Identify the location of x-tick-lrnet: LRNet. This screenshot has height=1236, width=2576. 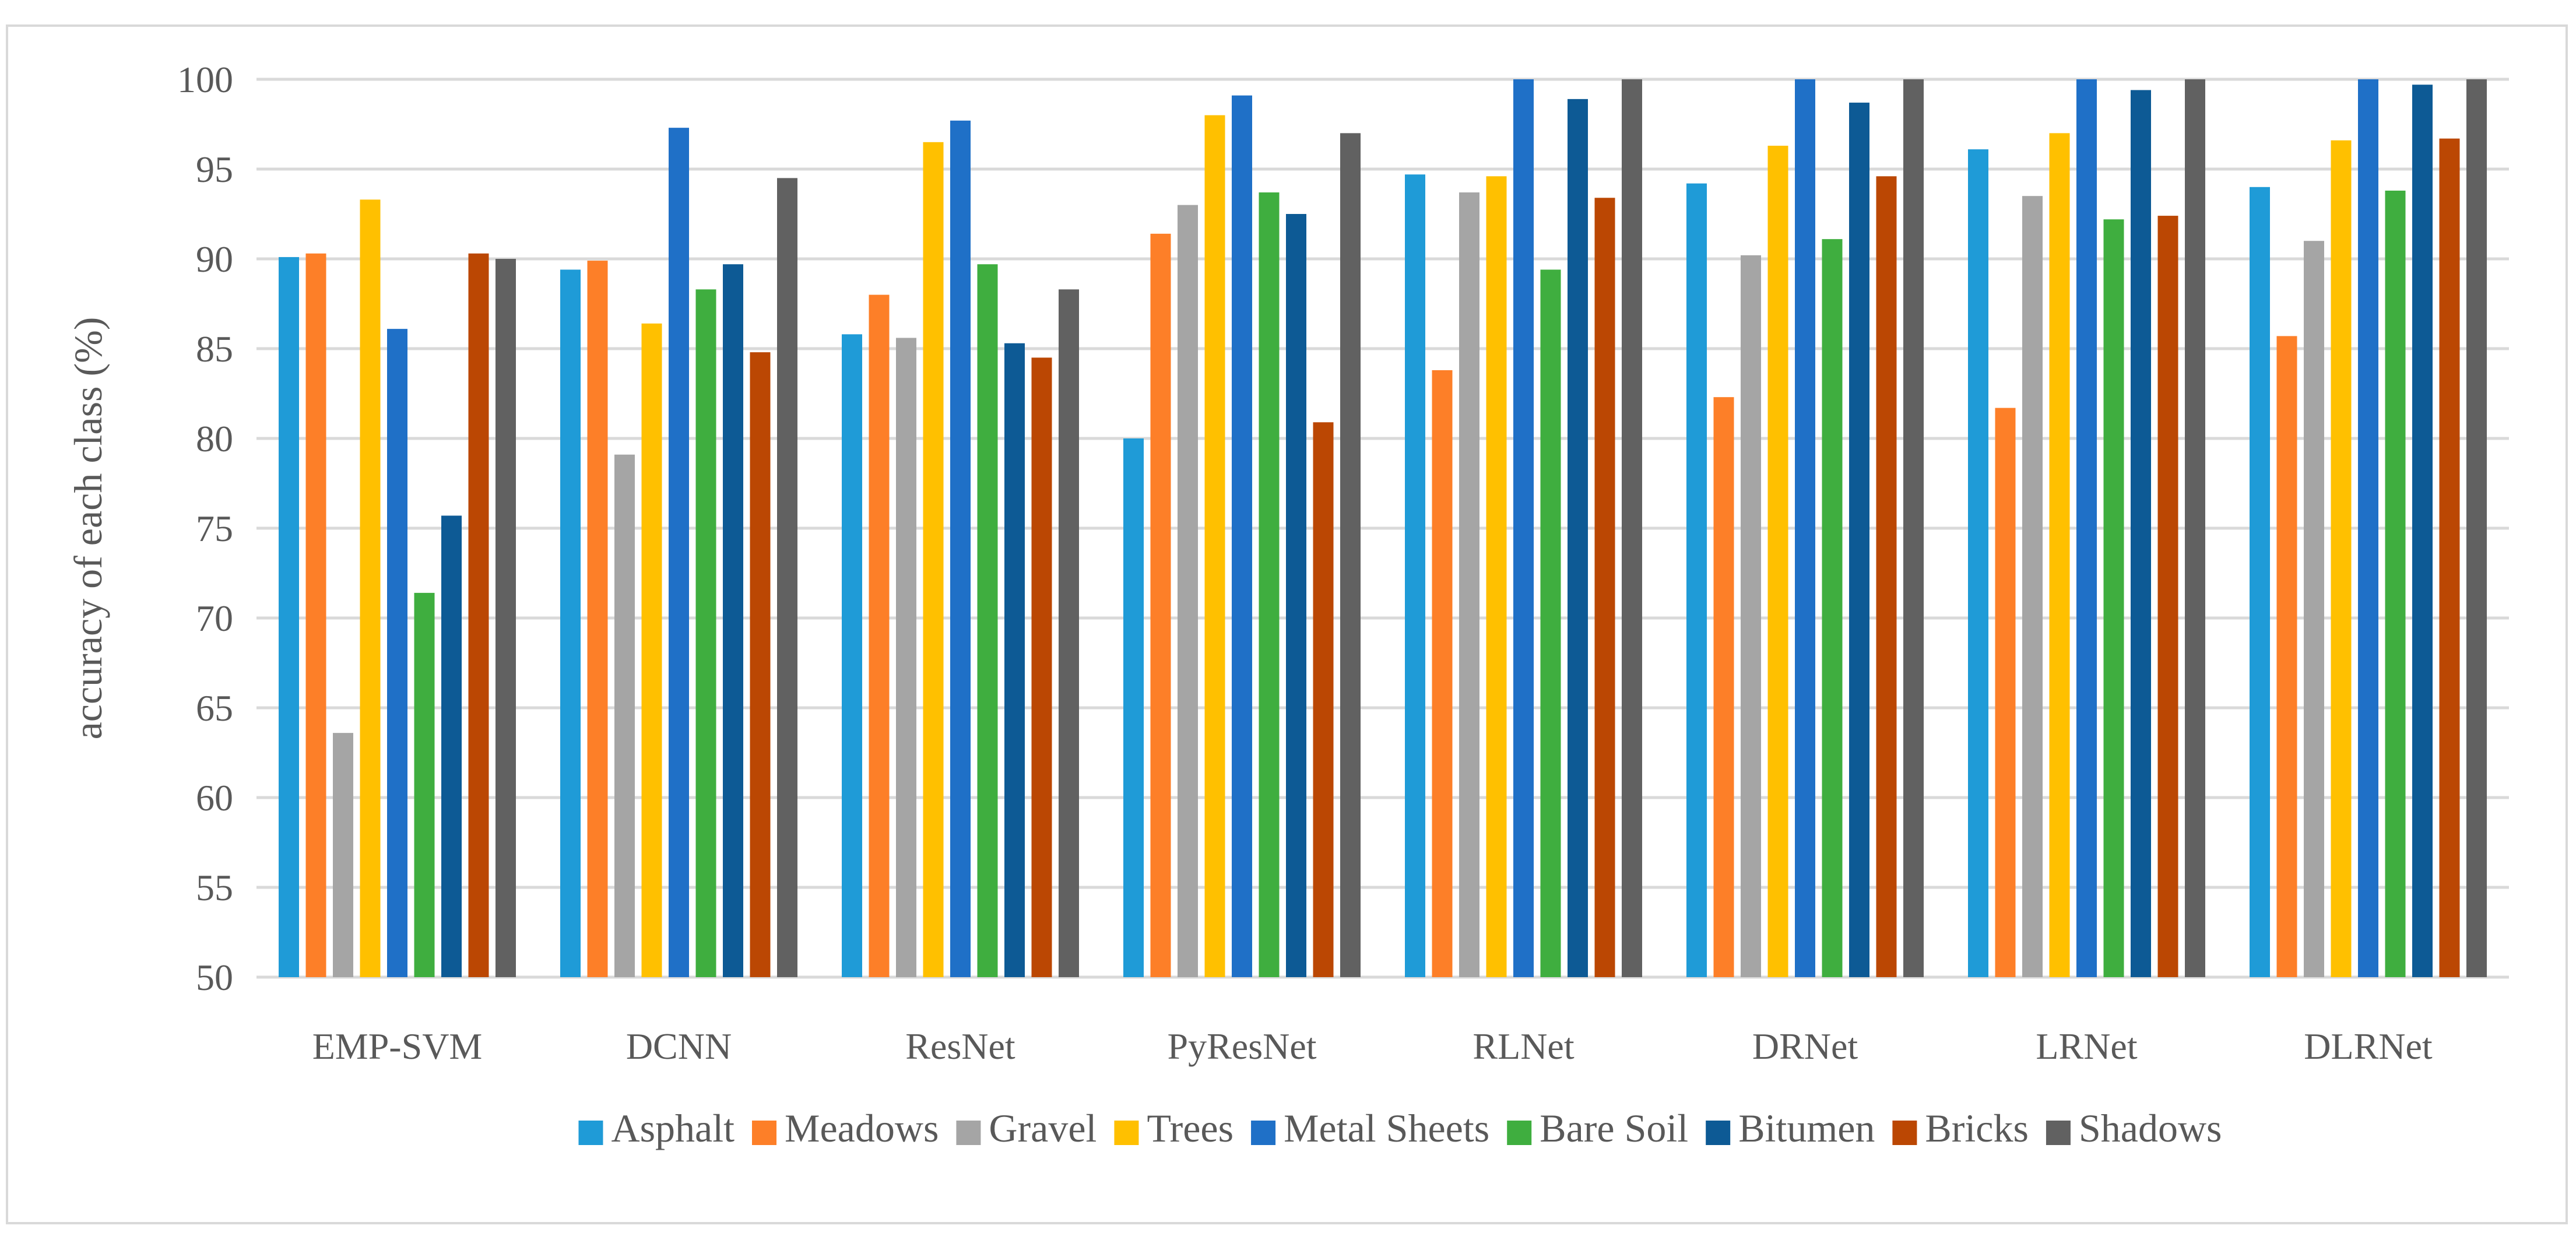
(2086, 1046).